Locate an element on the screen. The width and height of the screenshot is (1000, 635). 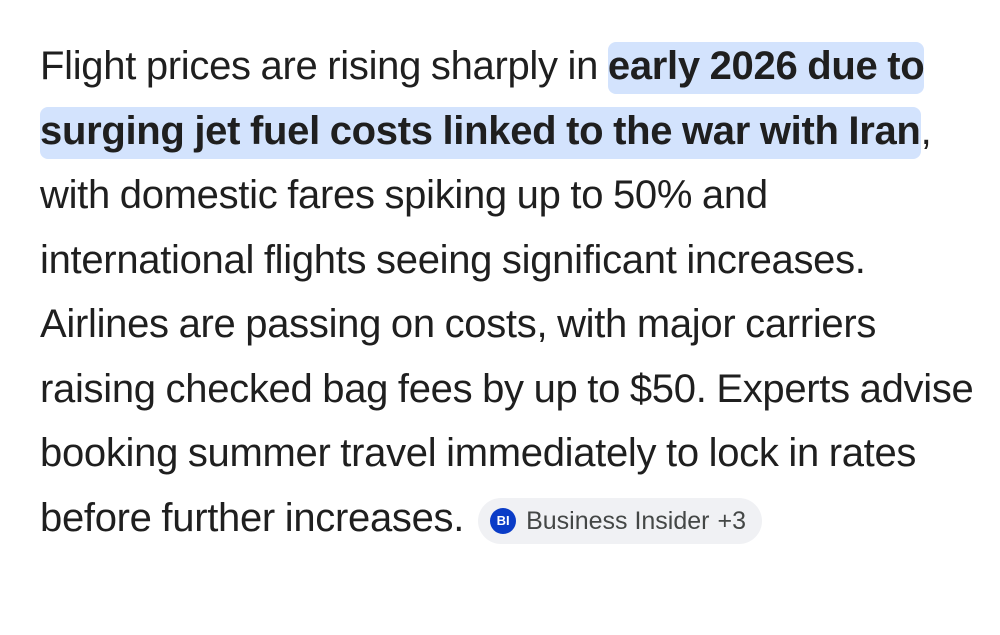
source-chip: BI Business Insider +3 is located at coordinates (620, 520).